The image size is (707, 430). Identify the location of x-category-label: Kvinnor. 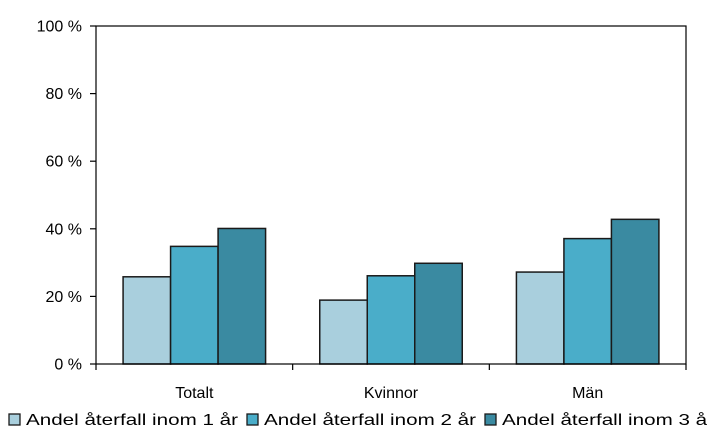
(391, 393).